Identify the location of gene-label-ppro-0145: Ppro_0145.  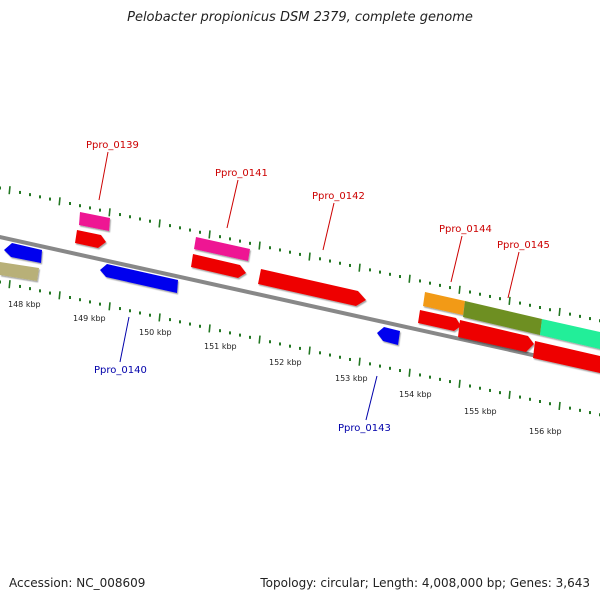
(523, 245).